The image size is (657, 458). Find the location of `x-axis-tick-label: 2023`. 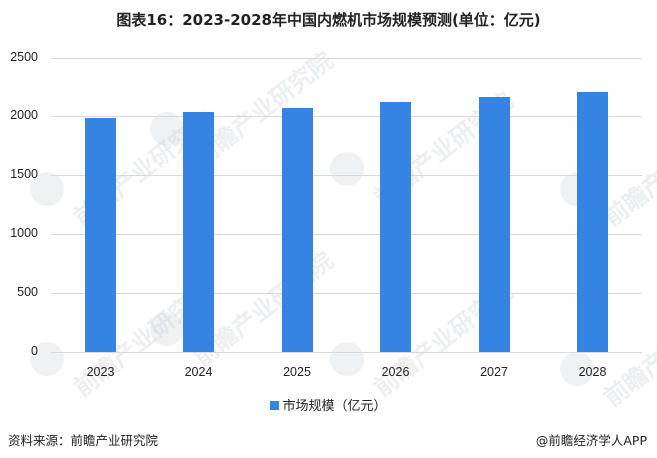

x-axis-tick-label: 2023 is located at coordinates (100, 372).